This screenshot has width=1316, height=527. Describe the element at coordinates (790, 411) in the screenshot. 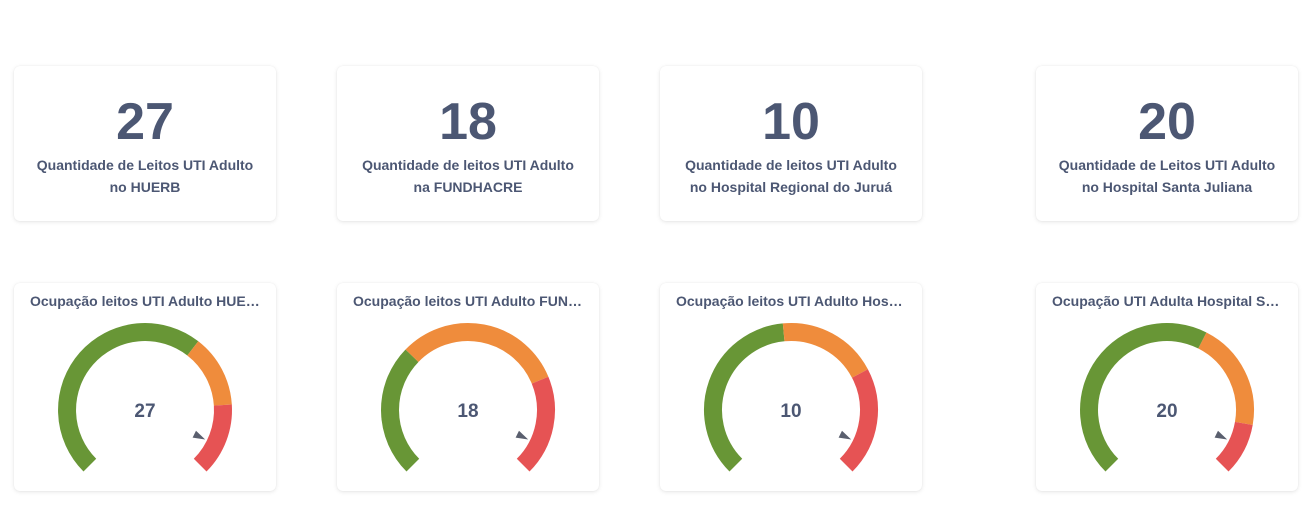

I see `gauge-value: 10` at that location.